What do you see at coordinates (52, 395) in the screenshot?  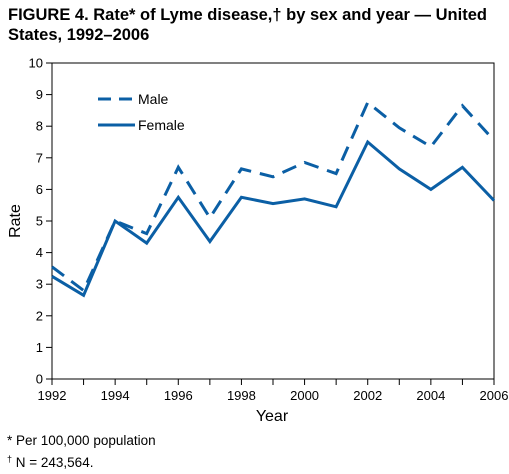 I see `x-tick-label: 1992` at bounding box center [52, 395].